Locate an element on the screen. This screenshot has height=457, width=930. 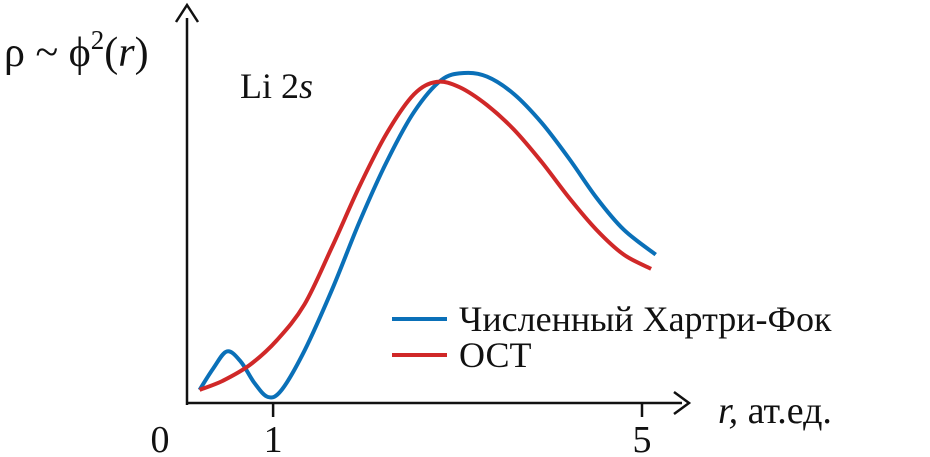
x-tick-label-5: 5 is located at coordinates (642, 438).